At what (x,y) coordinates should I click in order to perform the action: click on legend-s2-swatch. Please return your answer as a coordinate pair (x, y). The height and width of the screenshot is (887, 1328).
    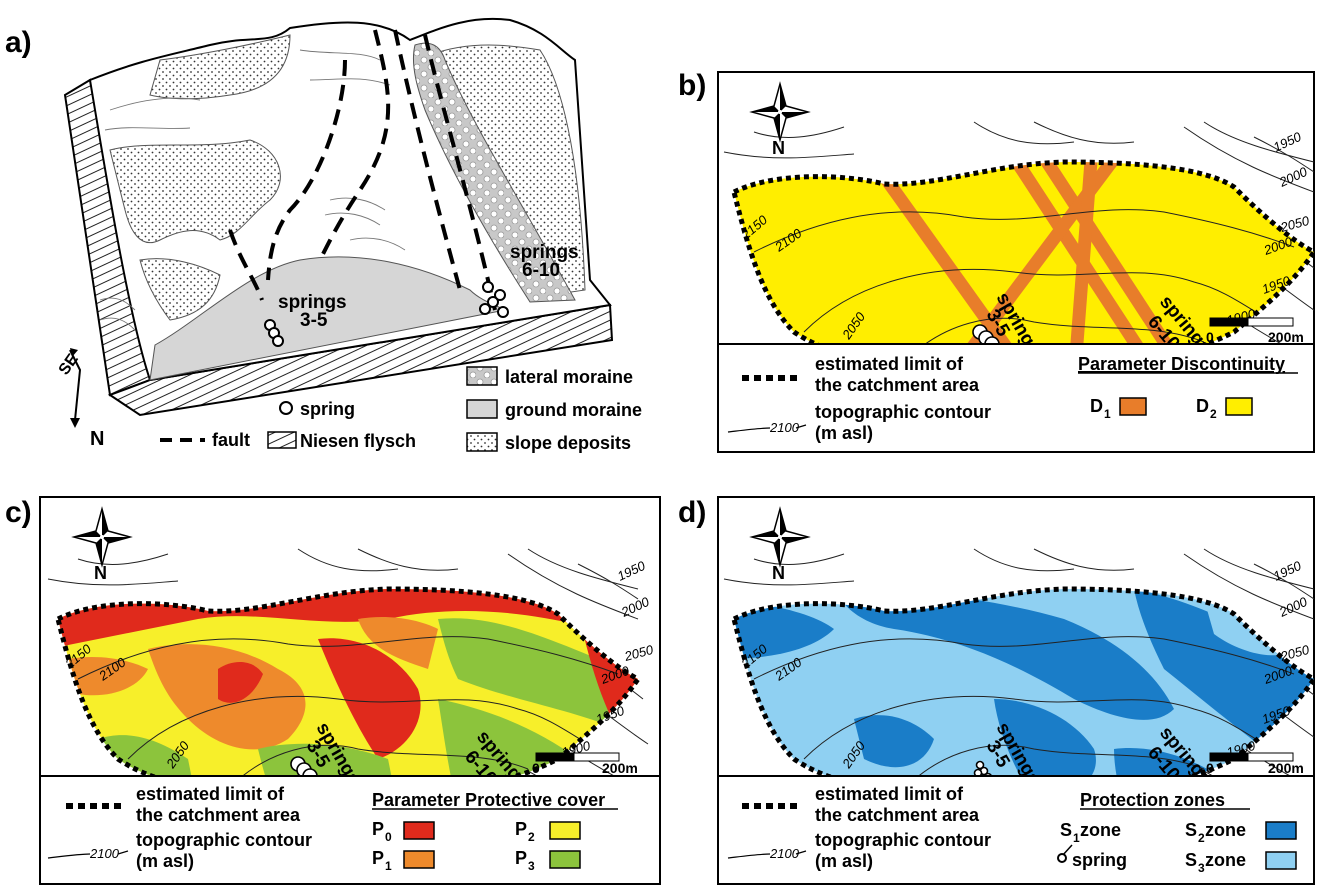
    Looking at the image, I should click on (1281, 830).